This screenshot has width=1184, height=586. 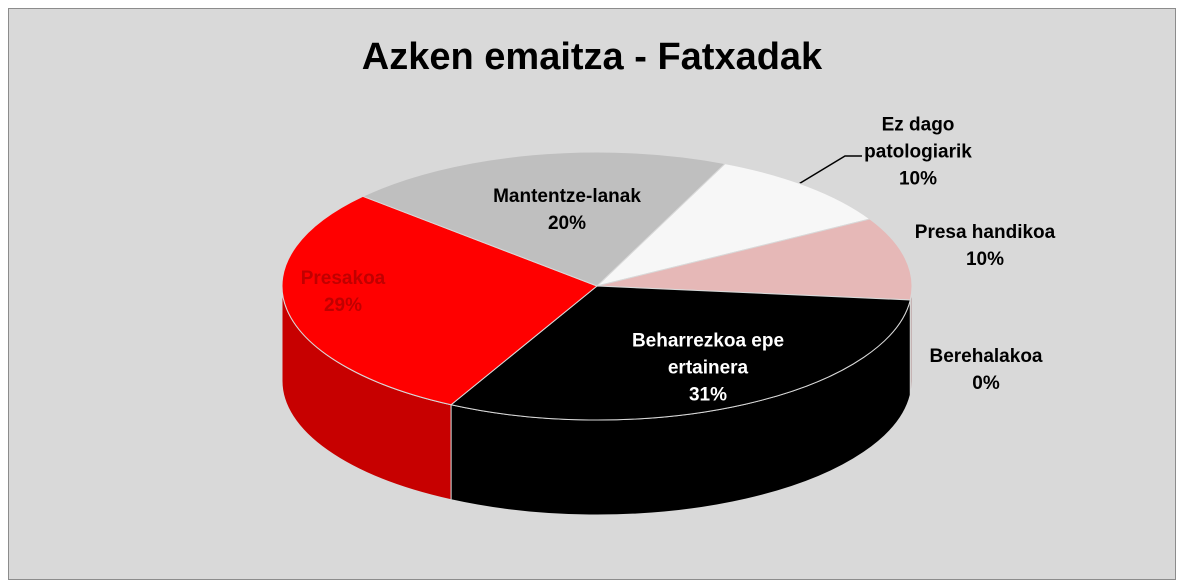 What do you see at coordinates (986, 383) in the screenshot?
I see `value-label: 0%` at bounding box center [986, 383].